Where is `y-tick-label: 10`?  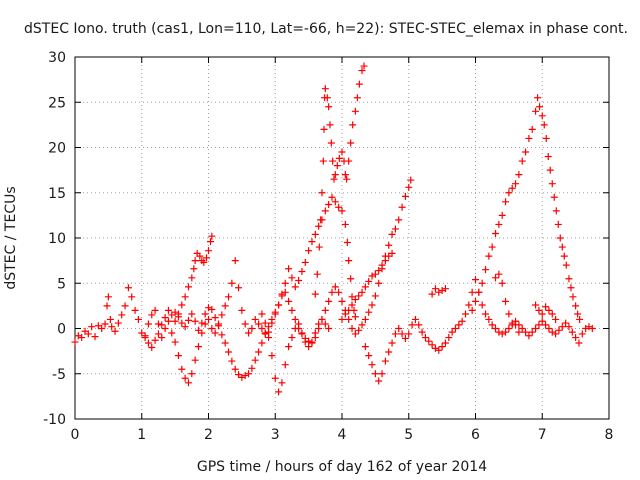 y-tick-label: 10 is located at coordinates (57, 239).